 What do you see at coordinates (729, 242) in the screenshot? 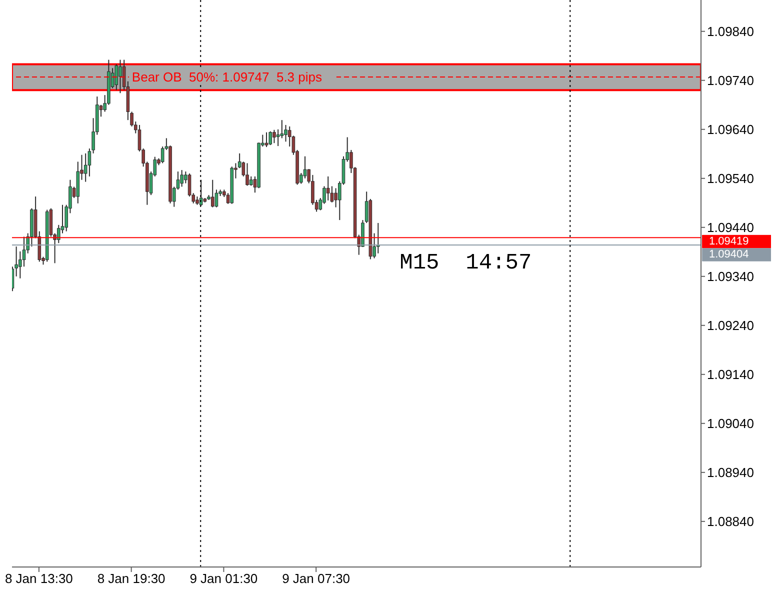
I see `ref-line-label: 1.09419` at bounding box center [729, 242].